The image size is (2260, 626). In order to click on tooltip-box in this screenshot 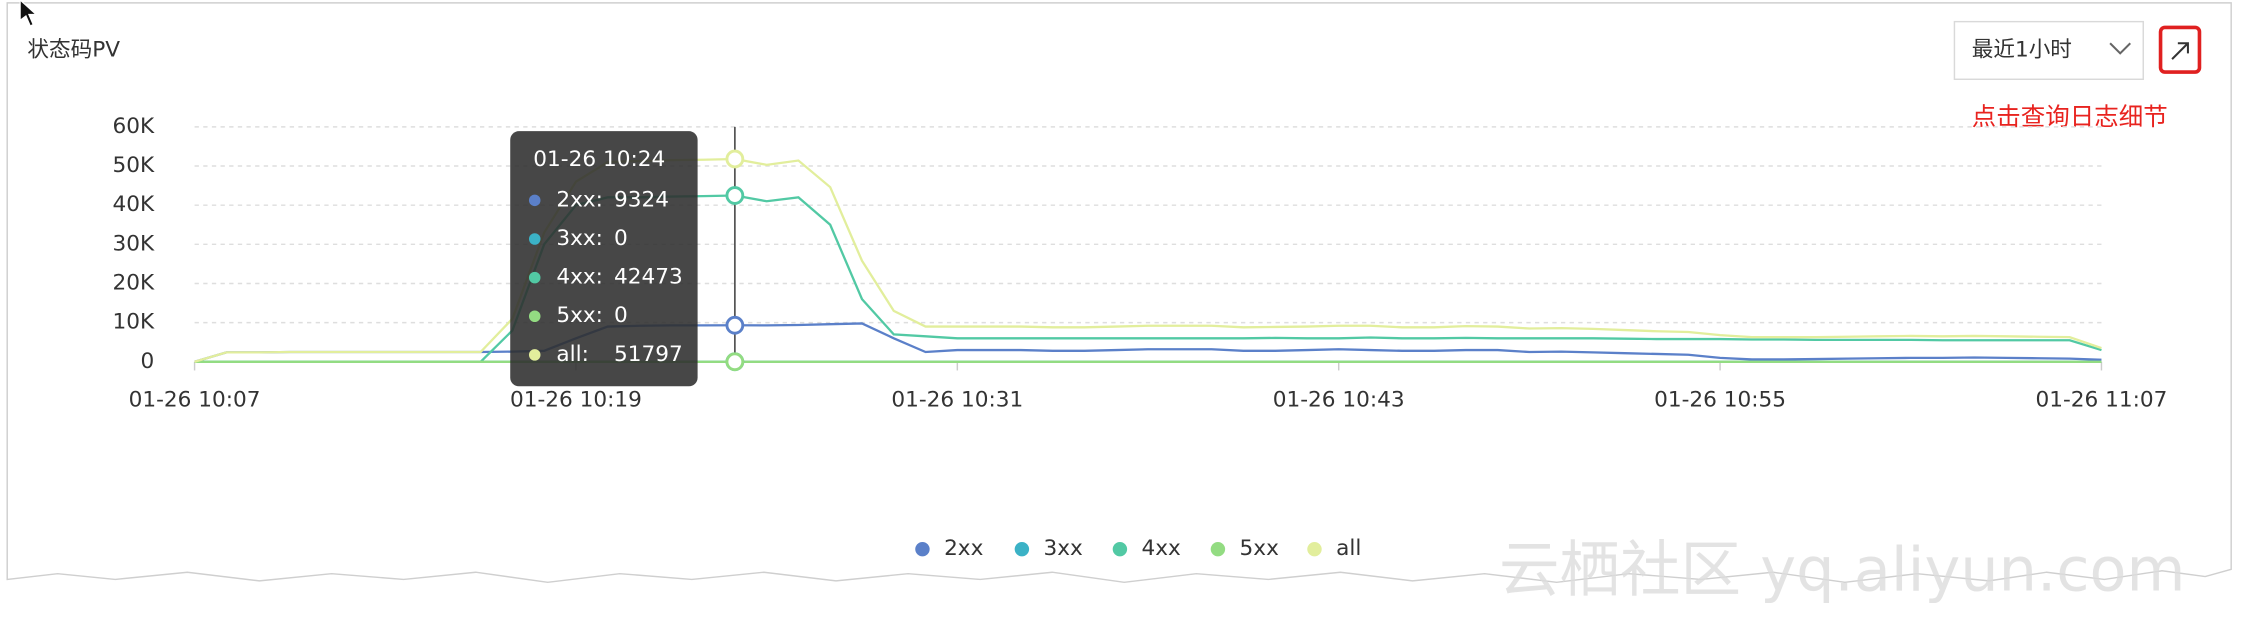, I will do `click(604, 259)`.